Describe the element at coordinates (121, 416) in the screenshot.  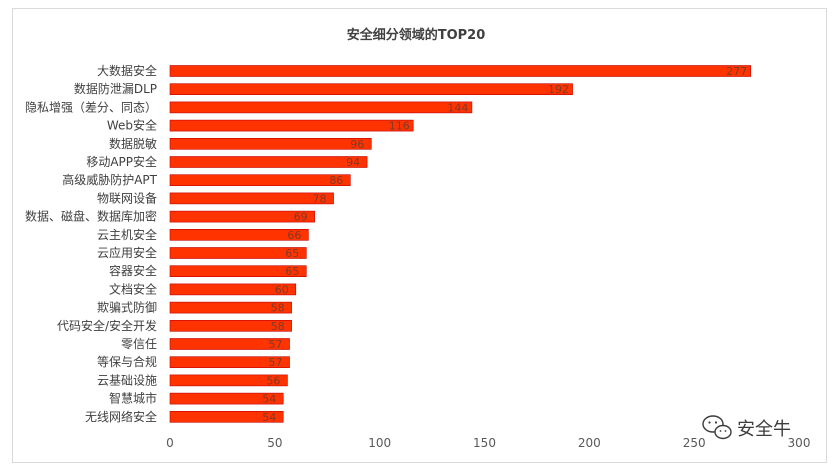
I see `category-label: 无线网络安全` at that location.